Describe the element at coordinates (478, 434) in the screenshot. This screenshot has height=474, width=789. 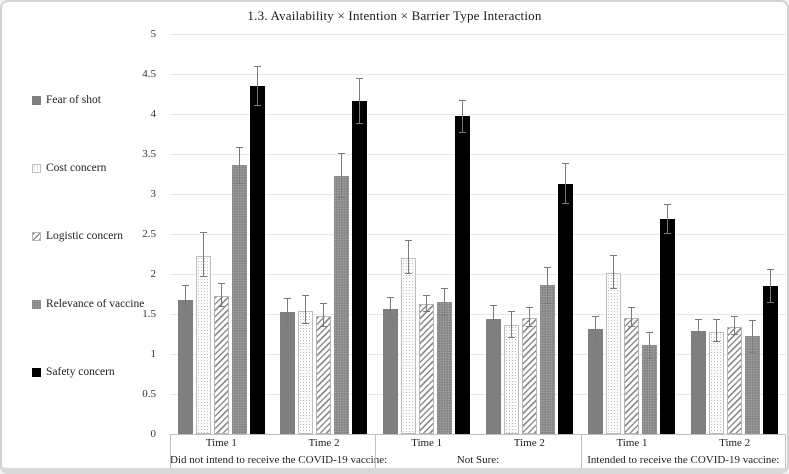
I see `x-axis-line` at that location.